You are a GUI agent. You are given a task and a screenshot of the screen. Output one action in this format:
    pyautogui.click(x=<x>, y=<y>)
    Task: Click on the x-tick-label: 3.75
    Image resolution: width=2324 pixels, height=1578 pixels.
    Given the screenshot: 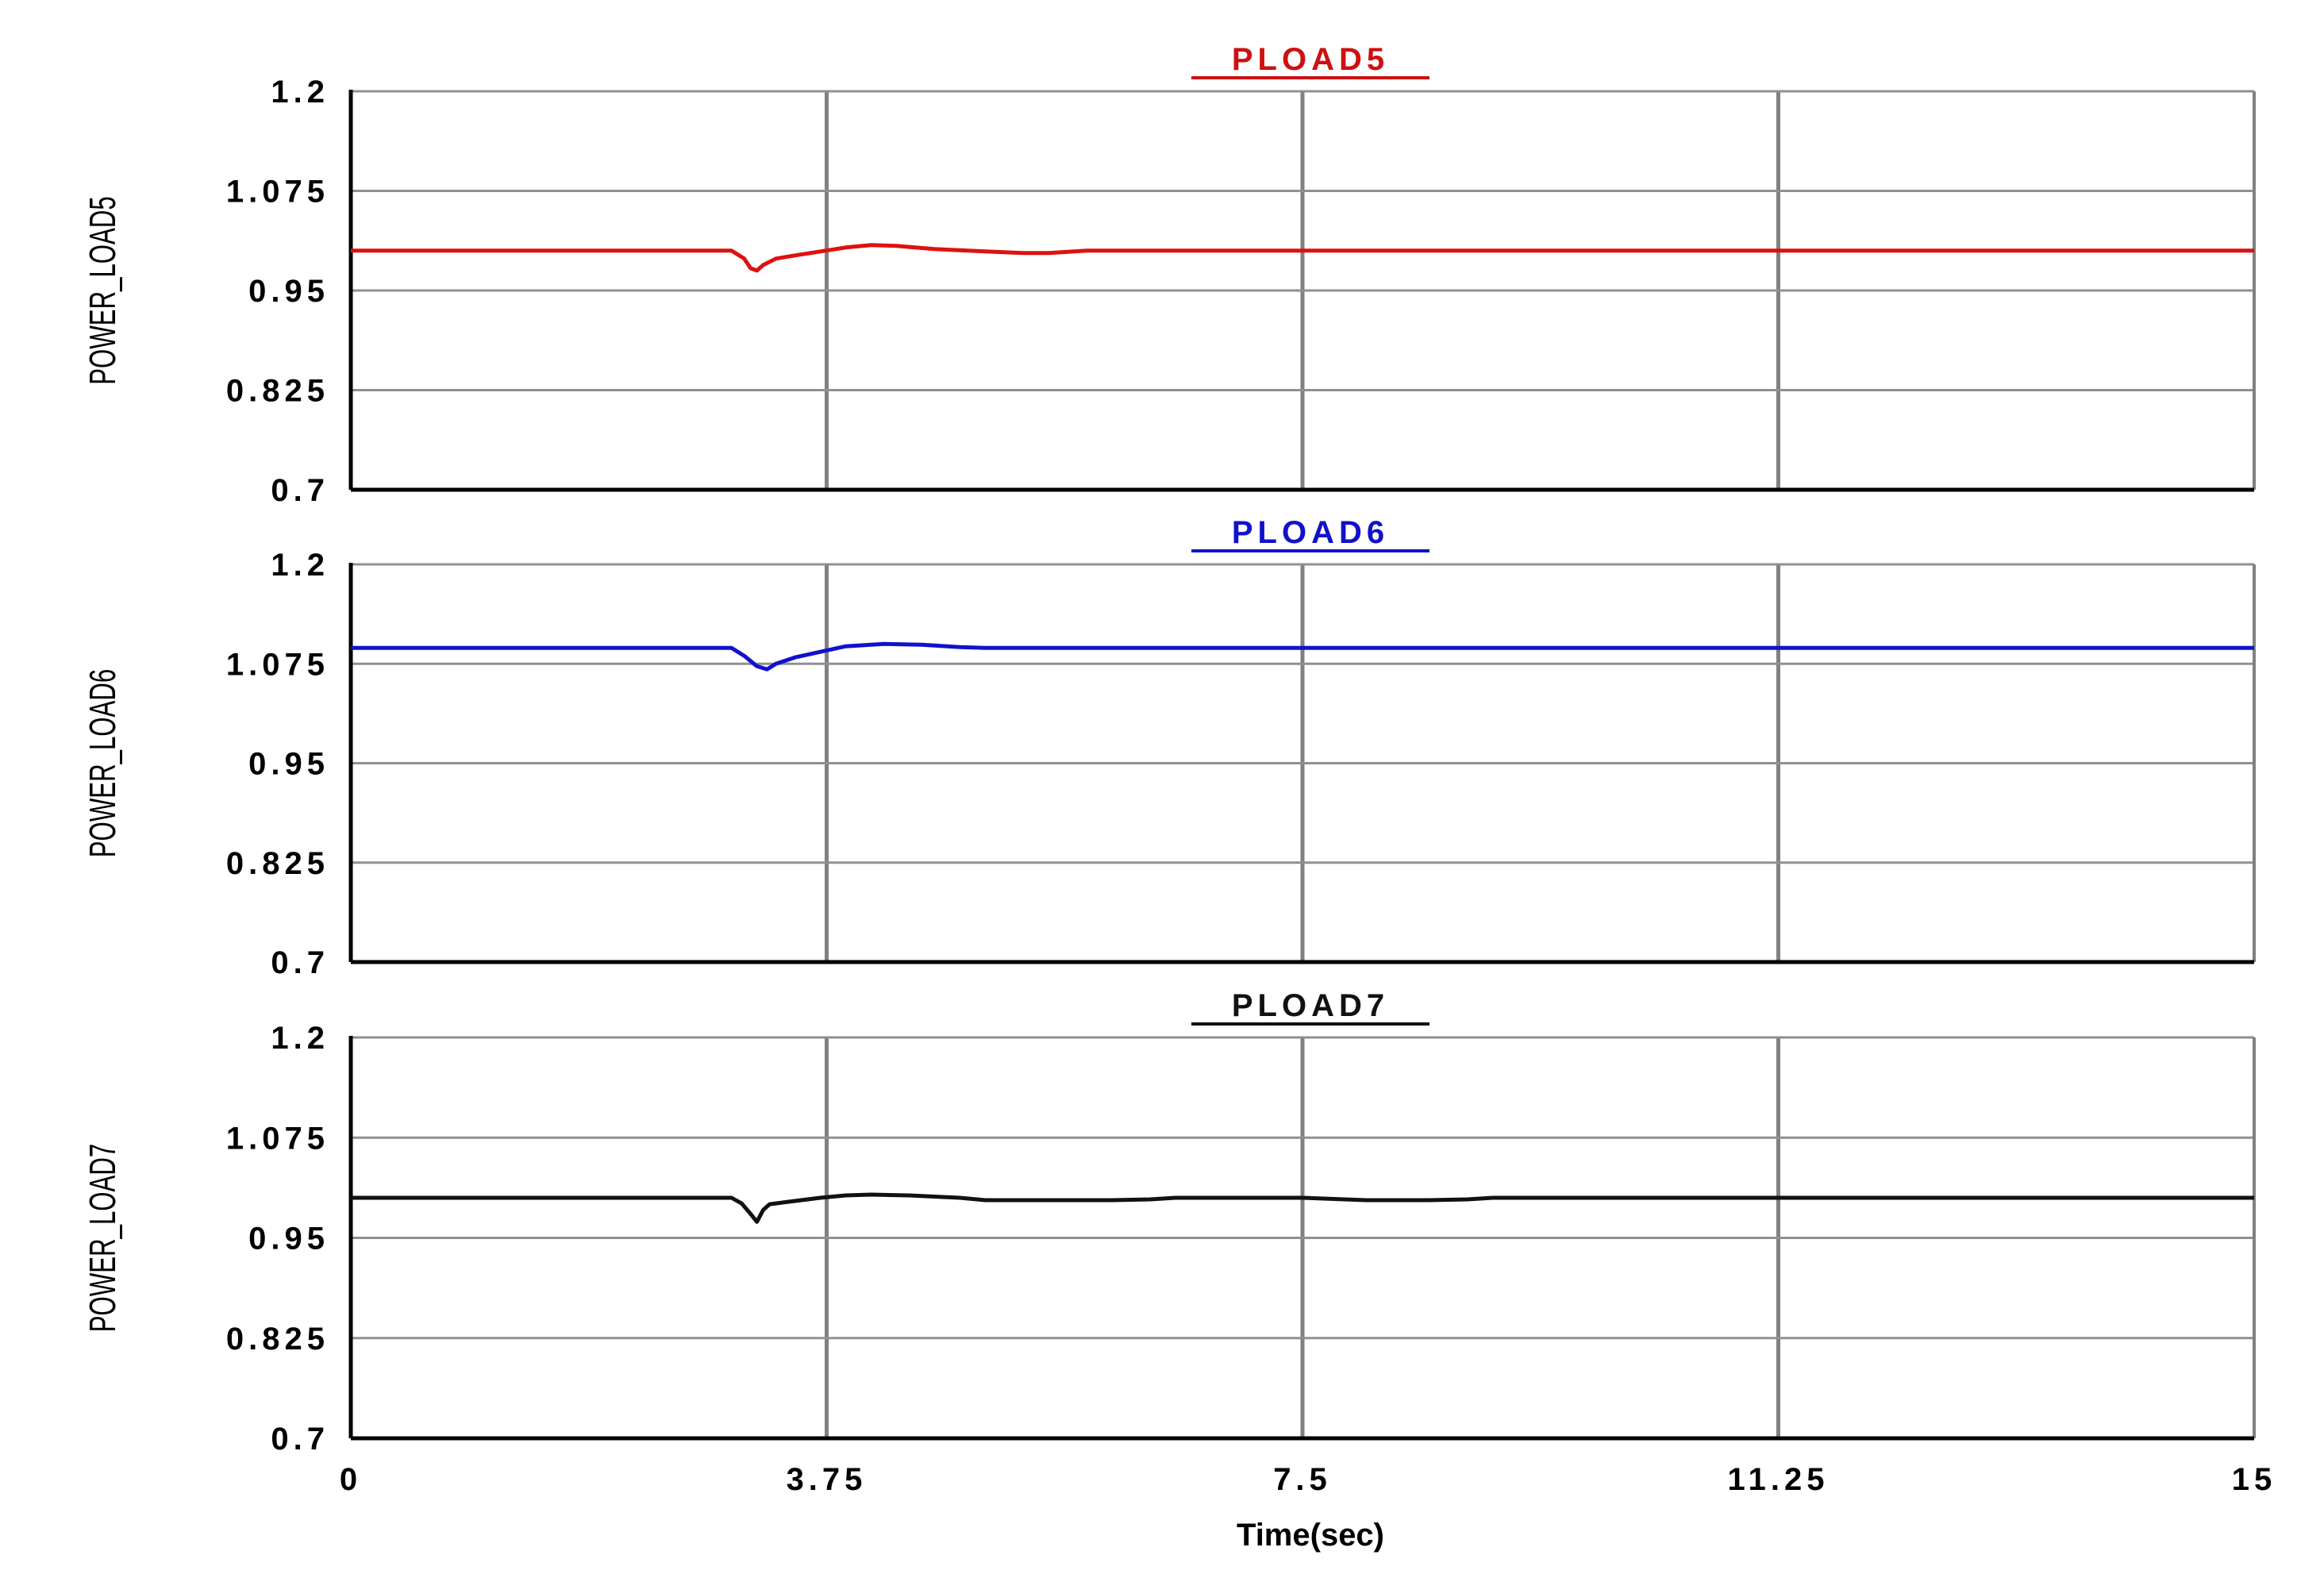 What is the action you would take?
    pyautogui.click(x=827, y=1480)
    